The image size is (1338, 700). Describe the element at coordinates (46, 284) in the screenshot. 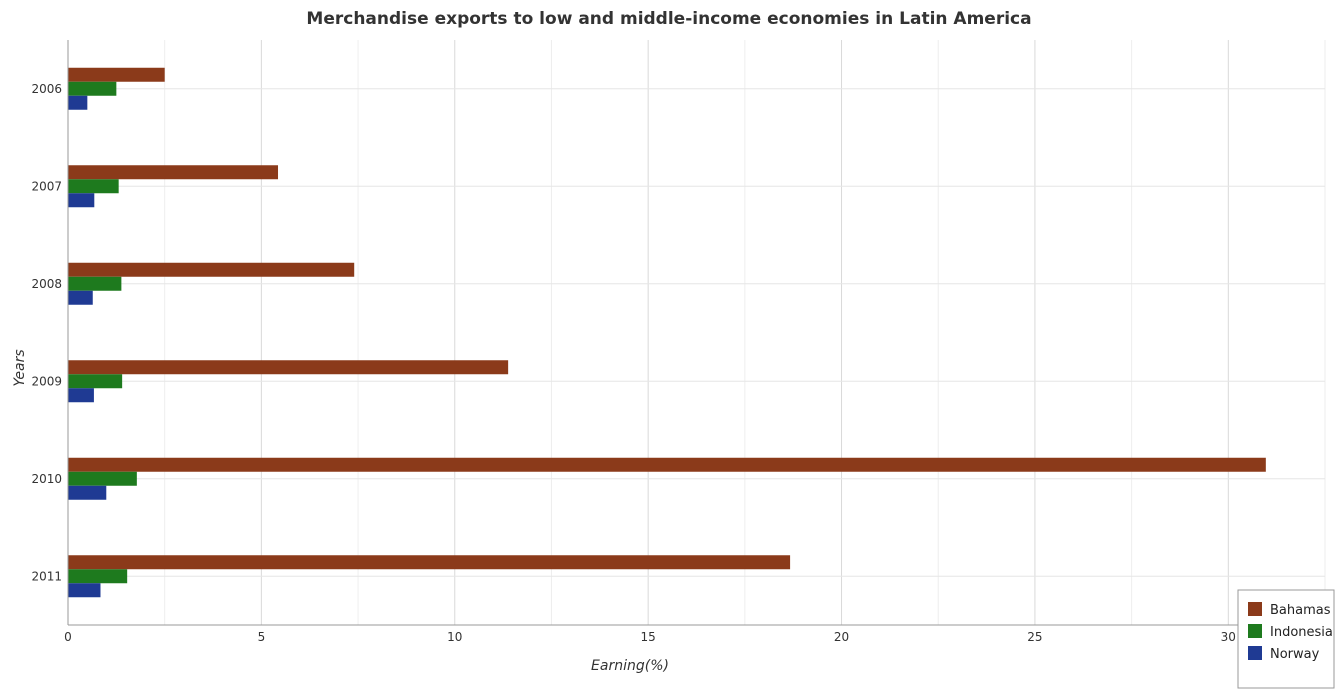

I see `y-tick-label: 2008` at that location.